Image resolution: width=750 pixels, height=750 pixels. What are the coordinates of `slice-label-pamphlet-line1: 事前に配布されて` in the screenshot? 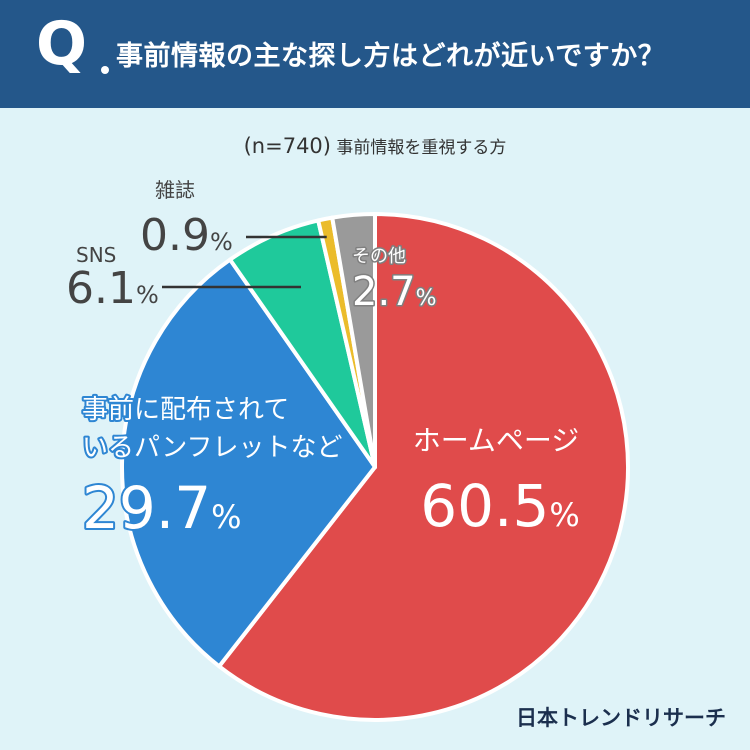 It's located at (185, 410).